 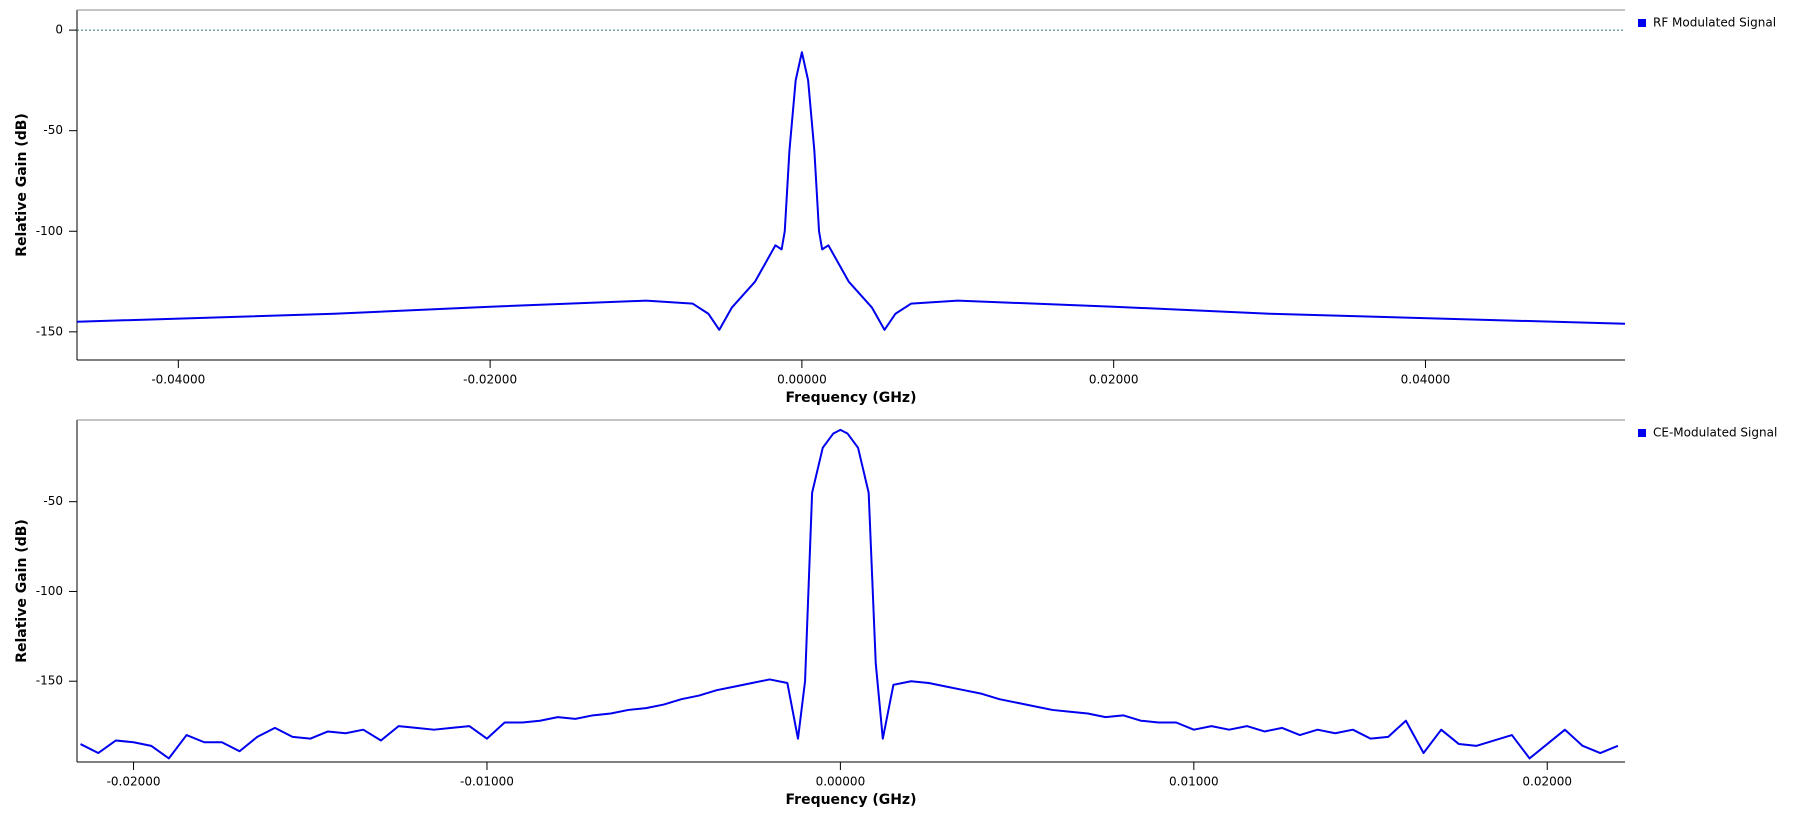 I want to click on legend-label: RF Modulated Signal, so click(x=1714, y=23).